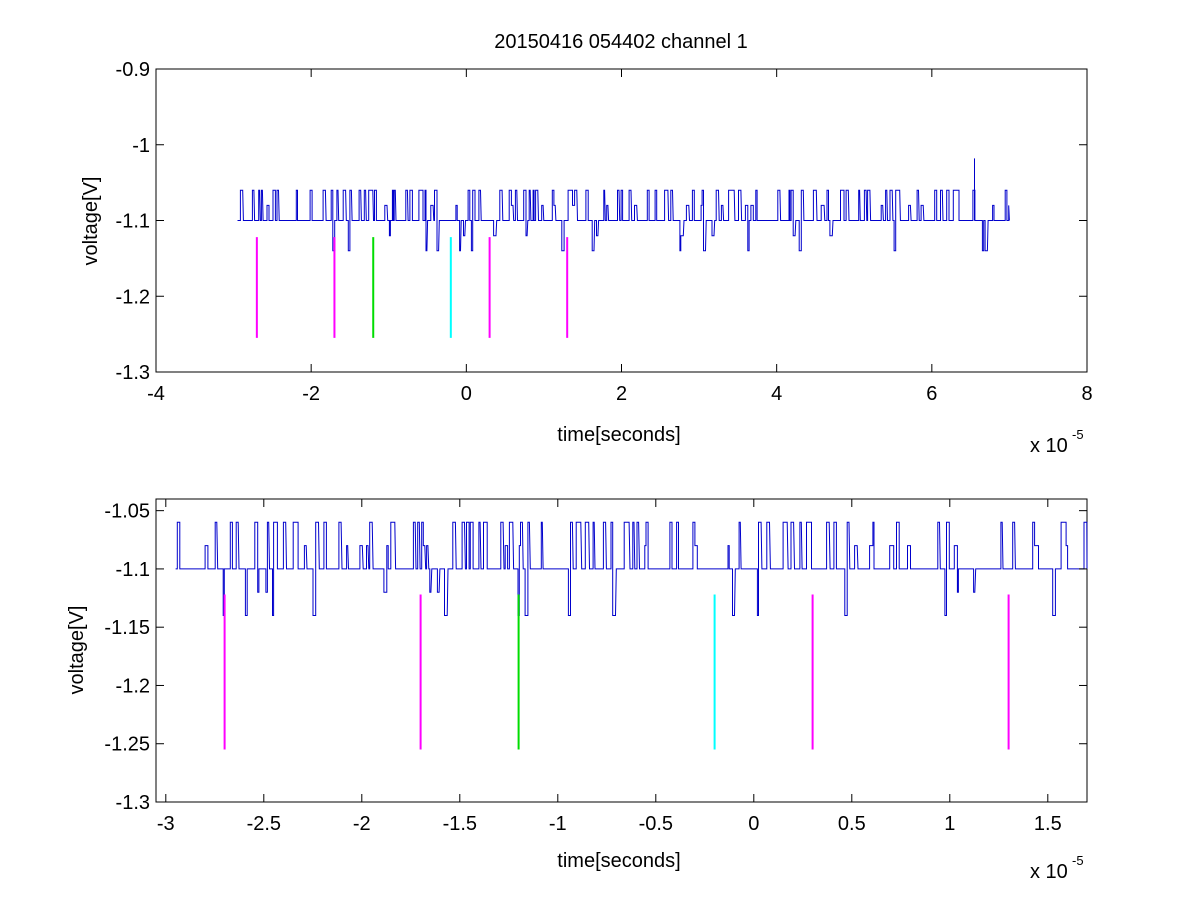 The width and height of the screenshot is (1200, 901). What do you see at coordinates (949, 824) in the screenshot?
I see `bottom-x-tick-label: 1` at bounding box center [949, 824].